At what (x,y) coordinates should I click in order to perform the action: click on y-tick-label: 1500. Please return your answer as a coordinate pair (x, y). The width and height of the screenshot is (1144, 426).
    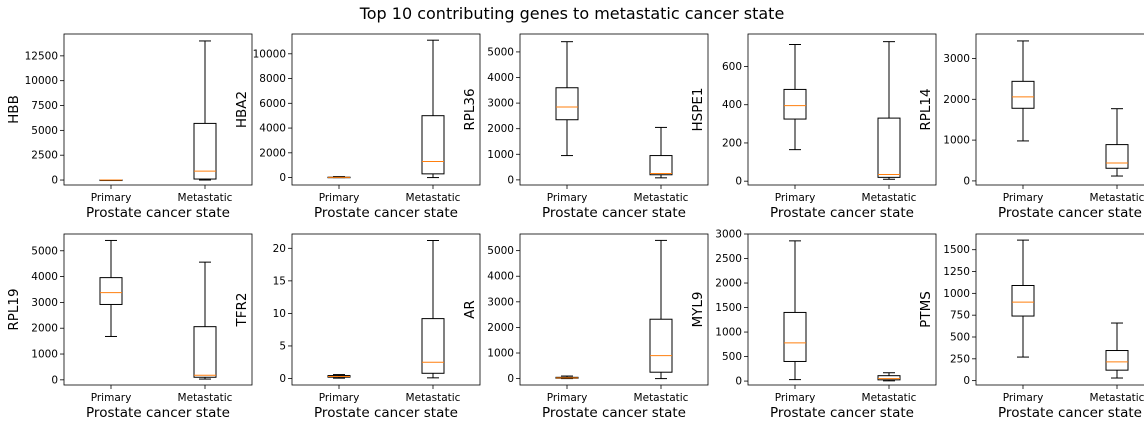
    Looking at the image, I should click on (728, 308).